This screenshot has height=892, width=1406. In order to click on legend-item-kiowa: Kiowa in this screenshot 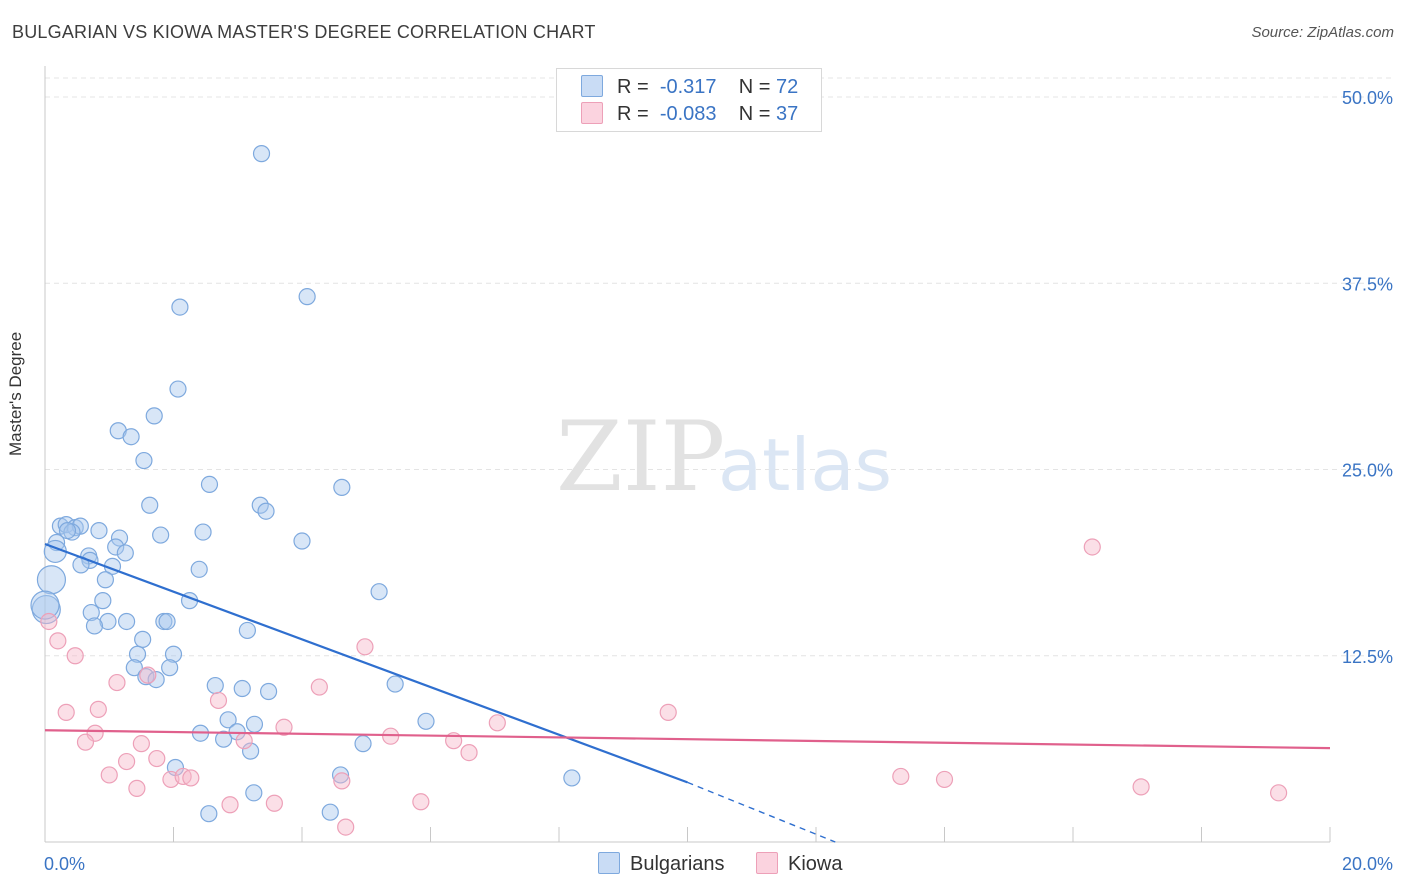, I will do `click(799, 864)`.